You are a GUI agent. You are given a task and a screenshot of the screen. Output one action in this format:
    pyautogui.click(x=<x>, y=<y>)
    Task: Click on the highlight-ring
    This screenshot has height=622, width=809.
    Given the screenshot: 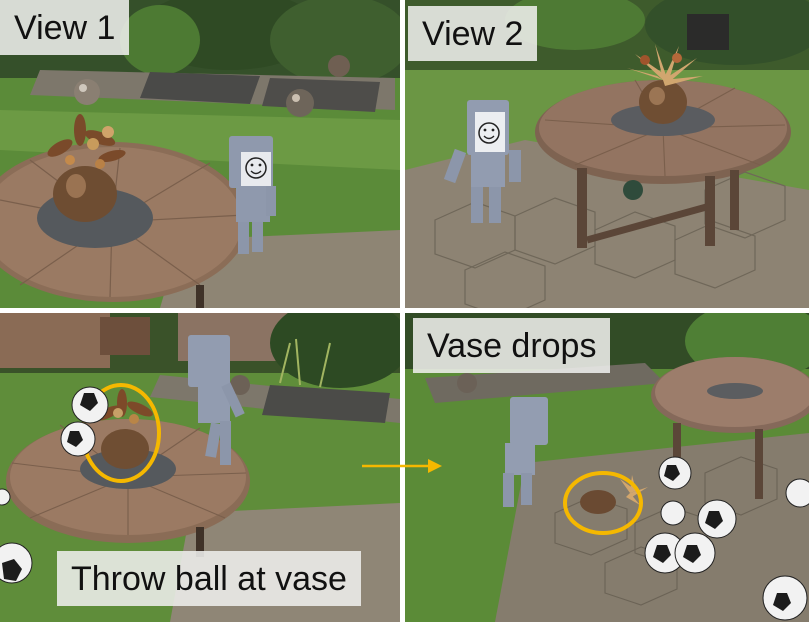 What is the action you would take?
    pyautogui.click(x=603, y=503)
    